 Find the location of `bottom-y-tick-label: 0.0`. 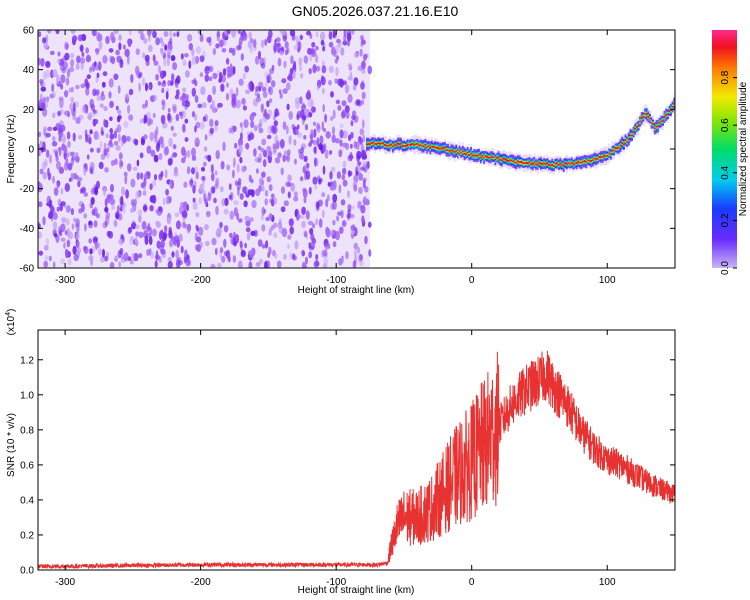

bottom-y-tick-label: 0.0 is located at coordinates (27, 571).